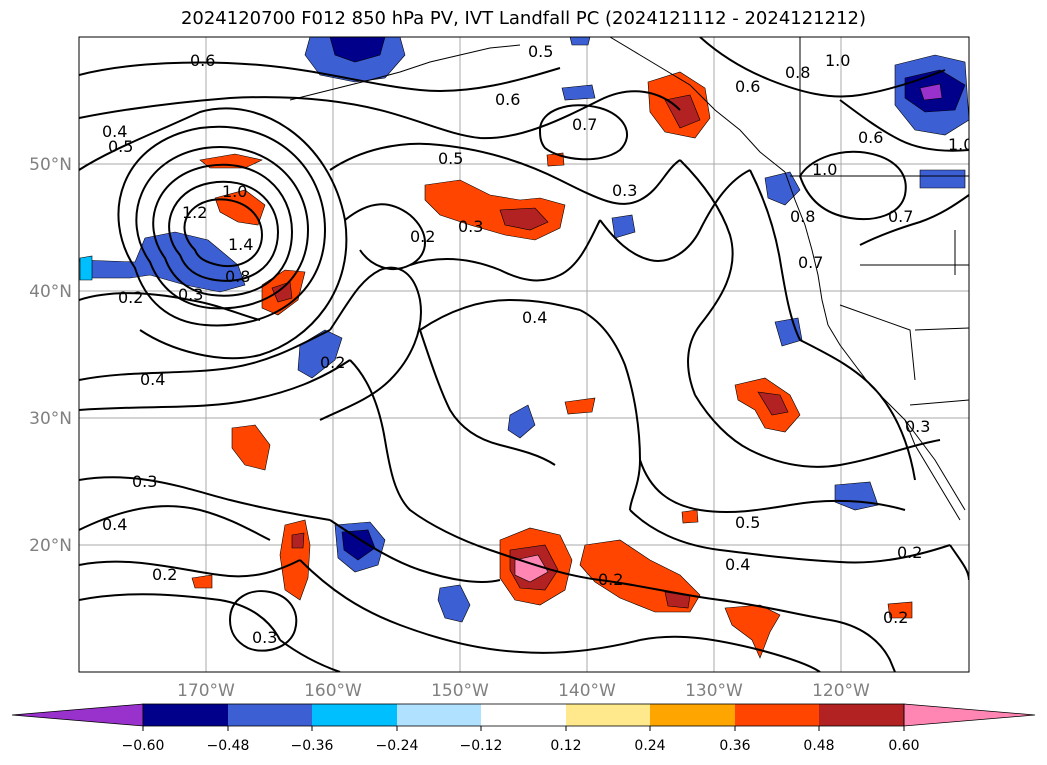  Describe the element at coordinates (77, 715) in the screenshot. I see `colorbar-extend-low` at that location.